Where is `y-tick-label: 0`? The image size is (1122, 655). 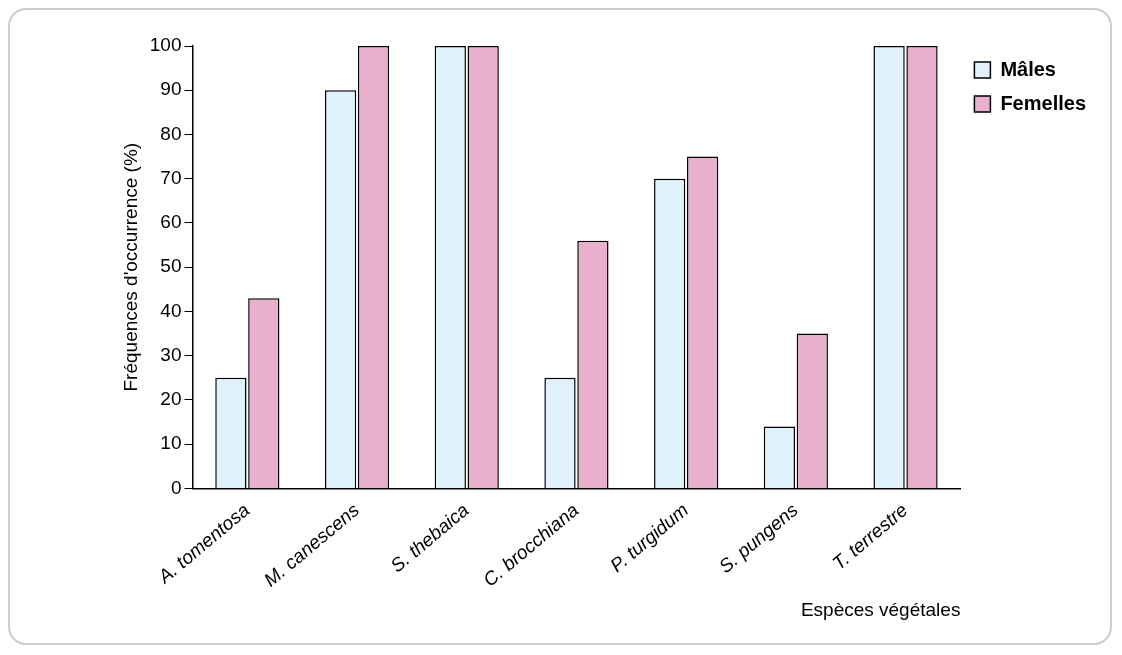 y-tick-label: 0 is located at coordinates (176, 487).